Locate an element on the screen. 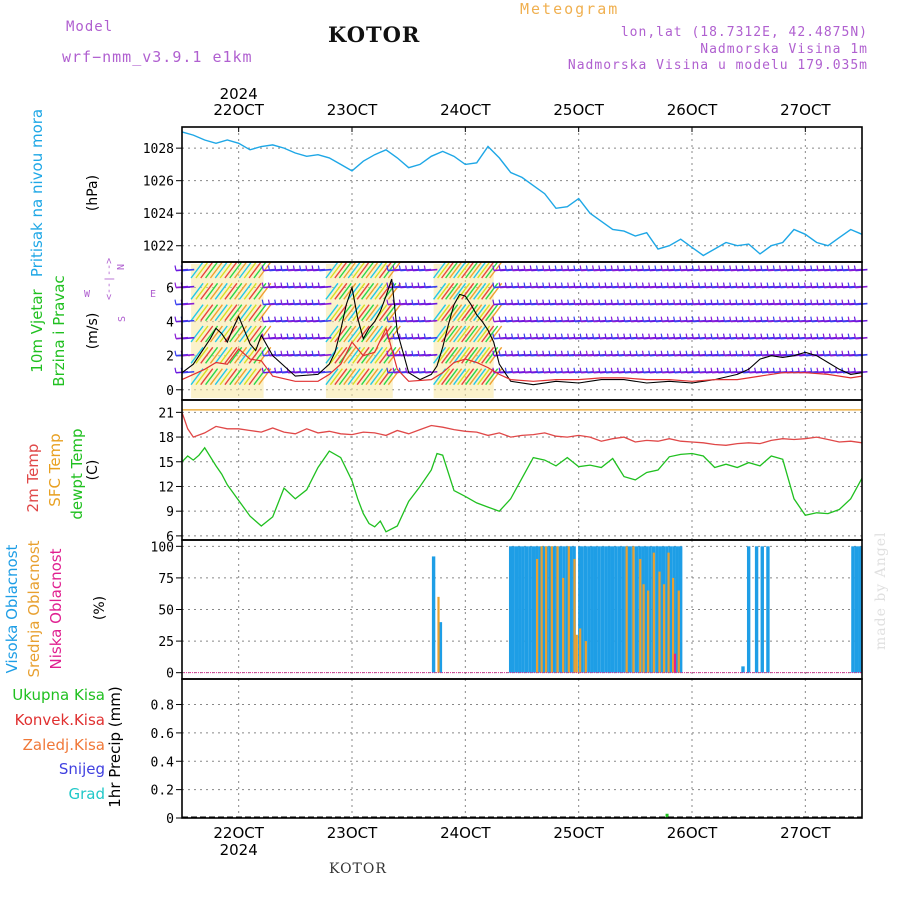  x-tick-label-bottom: 22OCT is located at coordinates (238, 833).